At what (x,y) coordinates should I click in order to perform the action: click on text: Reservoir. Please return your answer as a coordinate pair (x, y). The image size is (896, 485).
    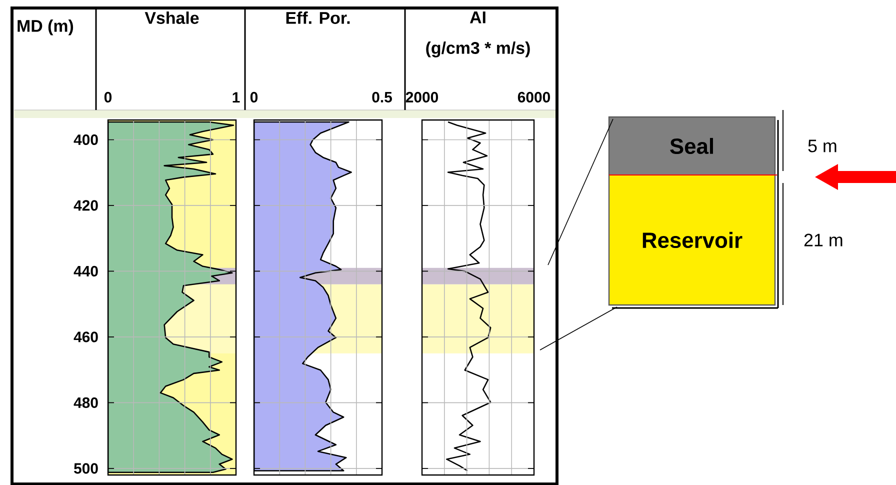
    Looking at the image, I should click on (692, 240).